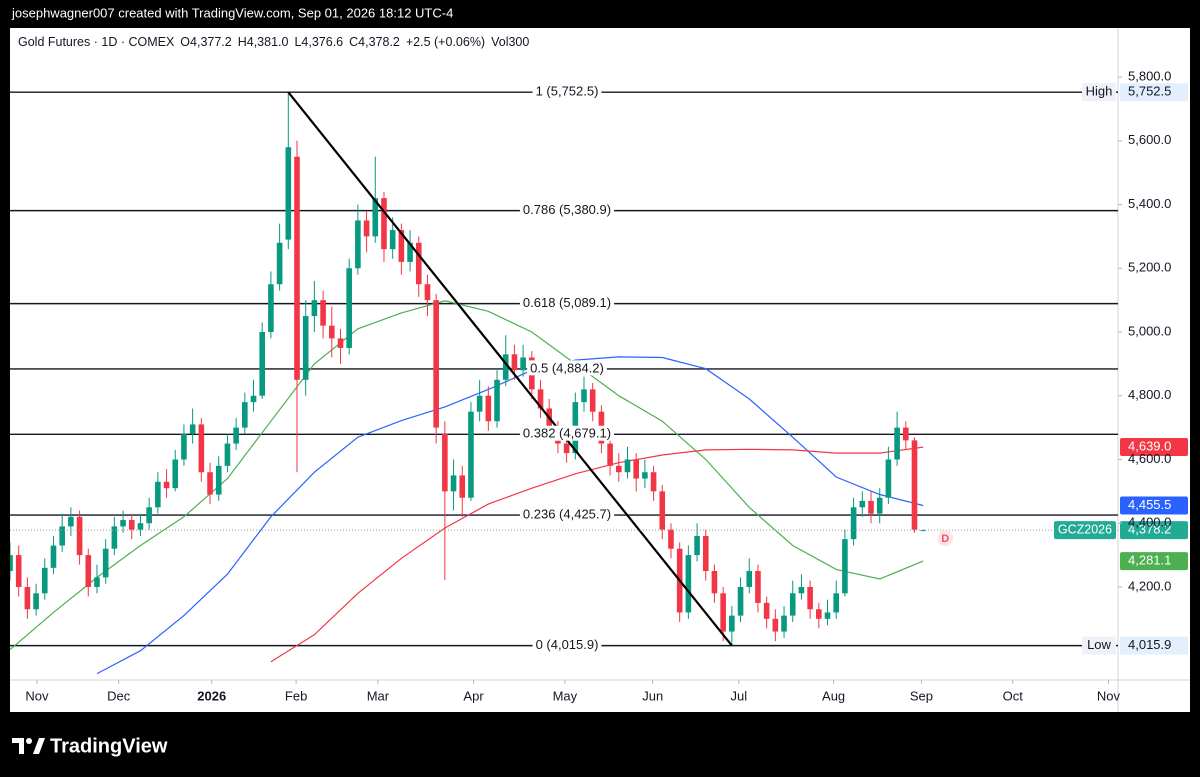 Image resolution: width=1200 pixels, height=777 pixels. Describe the element at coordinates (1149, 522) in the screenshot. I see `y-tick-label: 4,400.0` at that location.